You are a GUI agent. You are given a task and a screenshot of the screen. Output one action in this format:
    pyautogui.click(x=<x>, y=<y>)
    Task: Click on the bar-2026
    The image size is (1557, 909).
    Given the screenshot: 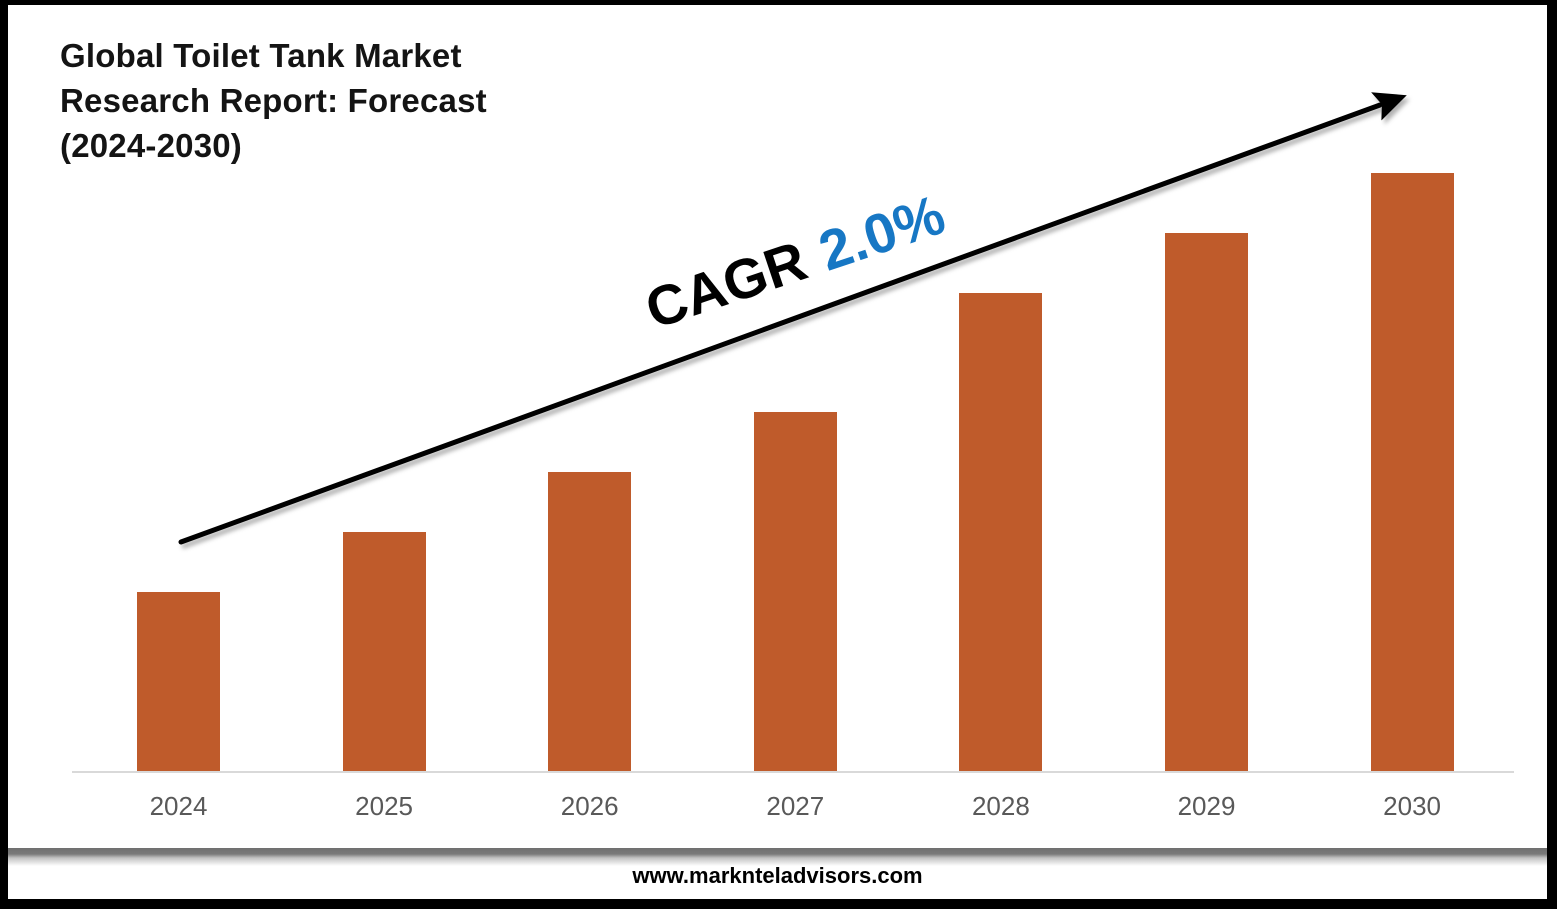 What is the action you would take?
    pyautogui.click(x=590, y=621)
    